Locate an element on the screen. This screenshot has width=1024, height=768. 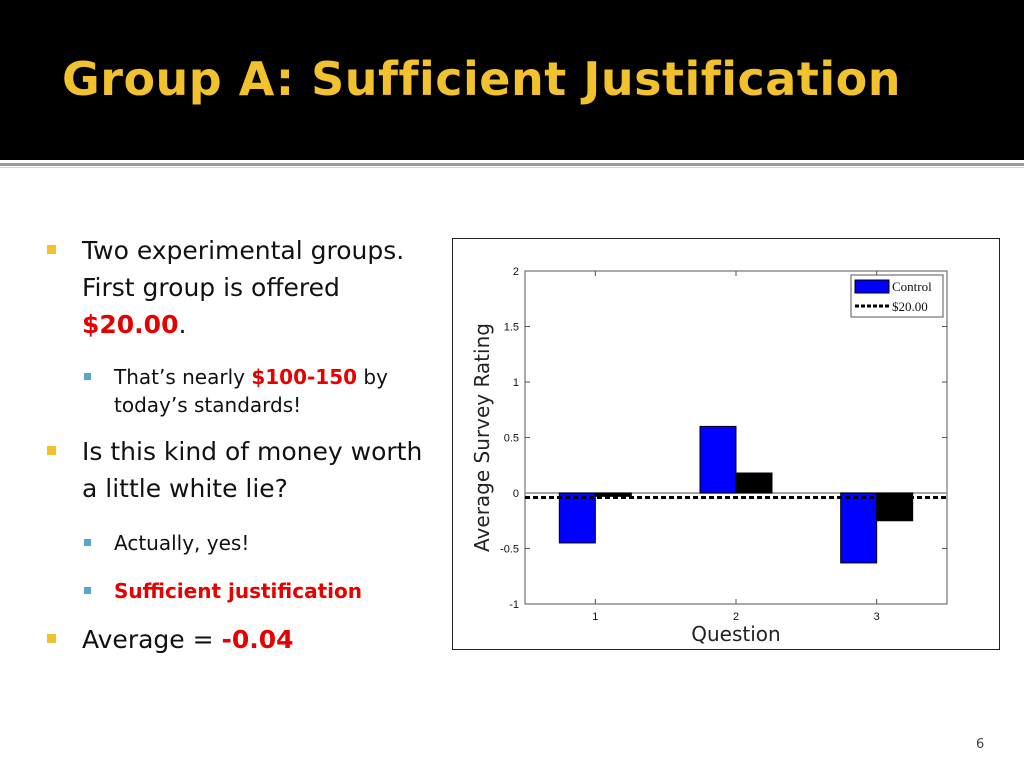
y-axis-label: Average Survey Rating is located at coordinates (482, 437).